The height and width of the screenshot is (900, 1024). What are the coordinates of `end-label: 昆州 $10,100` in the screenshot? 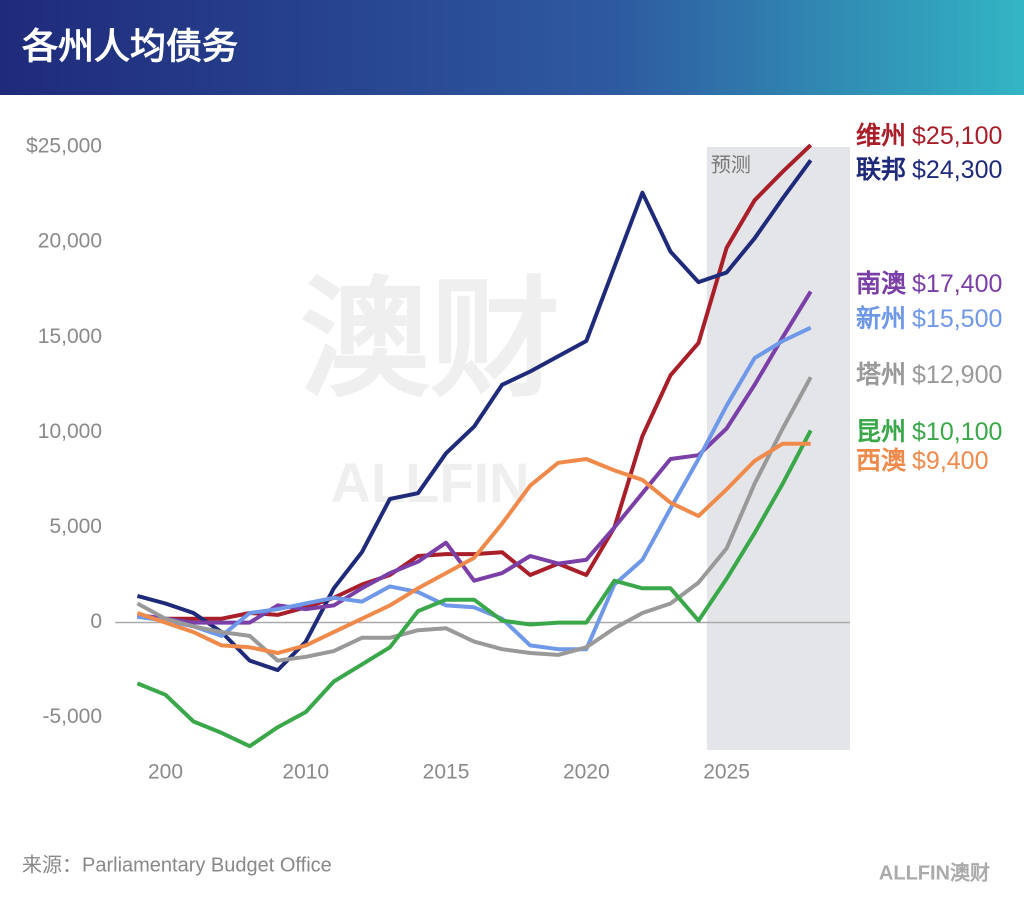 It's located at (929, 432).